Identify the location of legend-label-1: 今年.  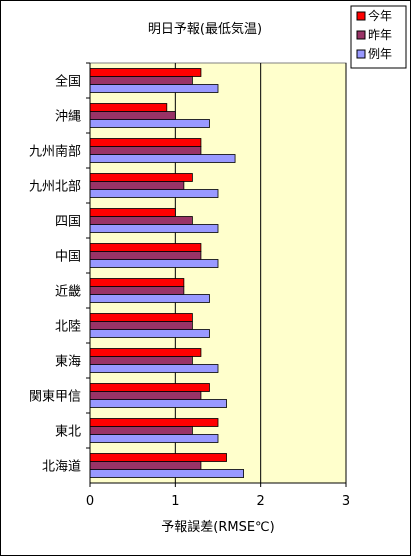
(380, 15).